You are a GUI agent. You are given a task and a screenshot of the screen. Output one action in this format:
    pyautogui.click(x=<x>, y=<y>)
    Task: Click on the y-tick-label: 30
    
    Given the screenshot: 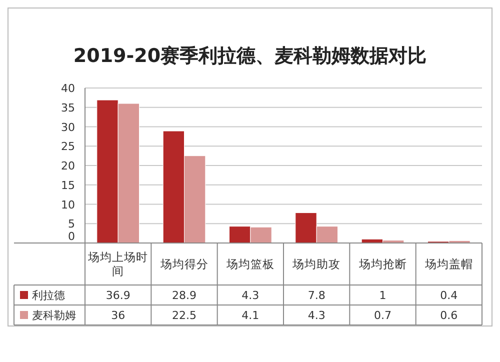 What is the action you would take?
    pyautogui.click(x=68, y=127)
    